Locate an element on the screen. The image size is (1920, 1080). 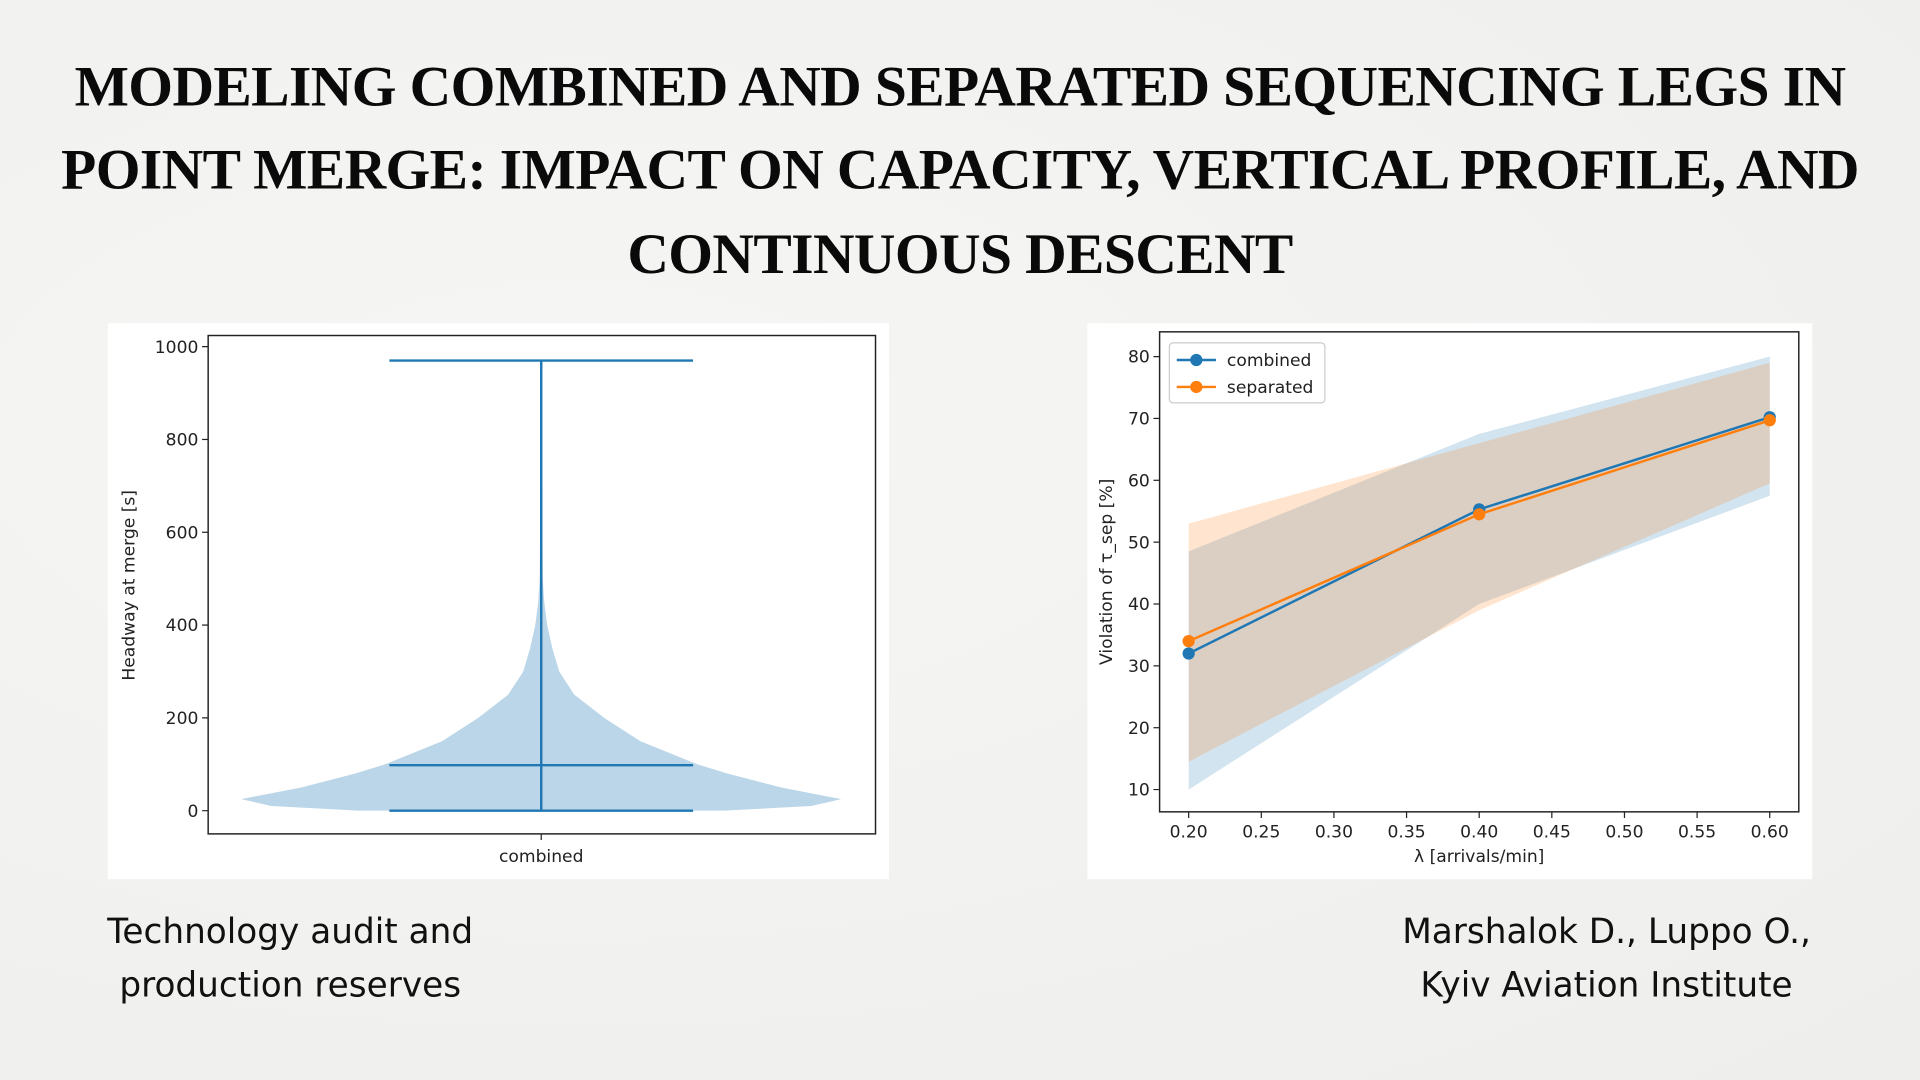
x-tick-label: 0.25 is located at coordinates (1261, 833).